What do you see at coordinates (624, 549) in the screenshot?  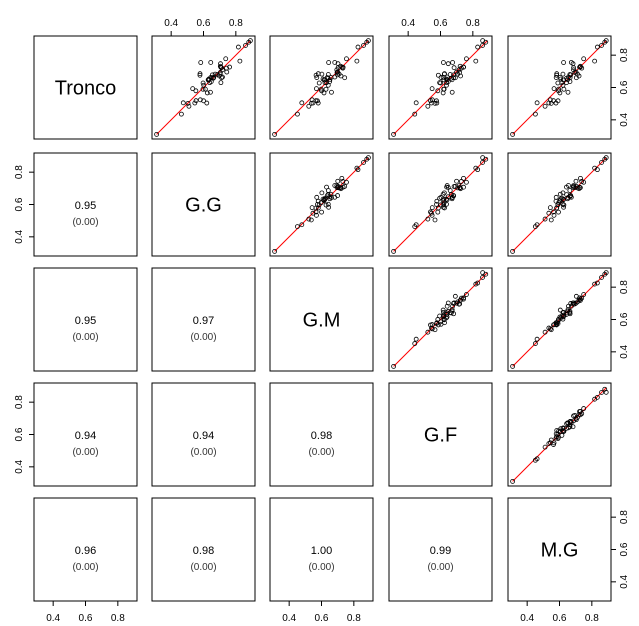 I see `right-axis-tick-label: 0.6` at bounding box center [624, 549].